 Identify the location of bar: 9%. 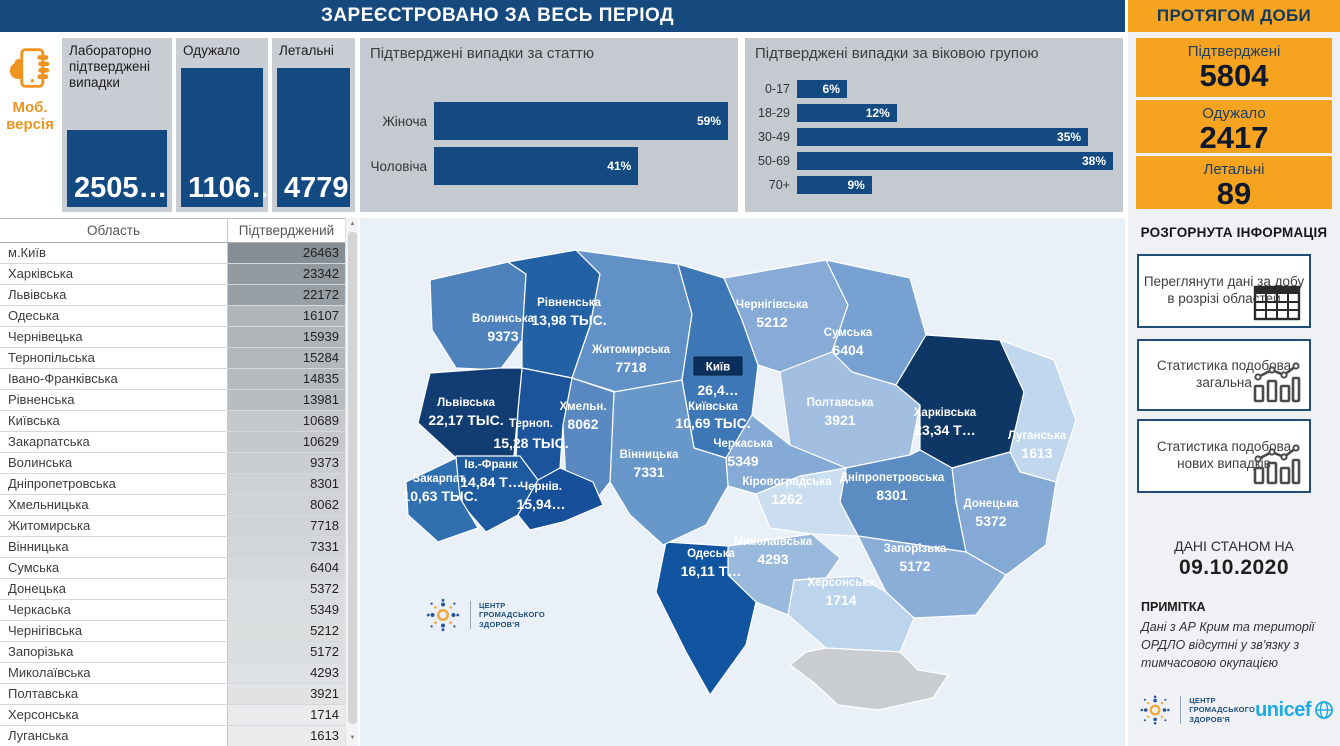
(834, 185).